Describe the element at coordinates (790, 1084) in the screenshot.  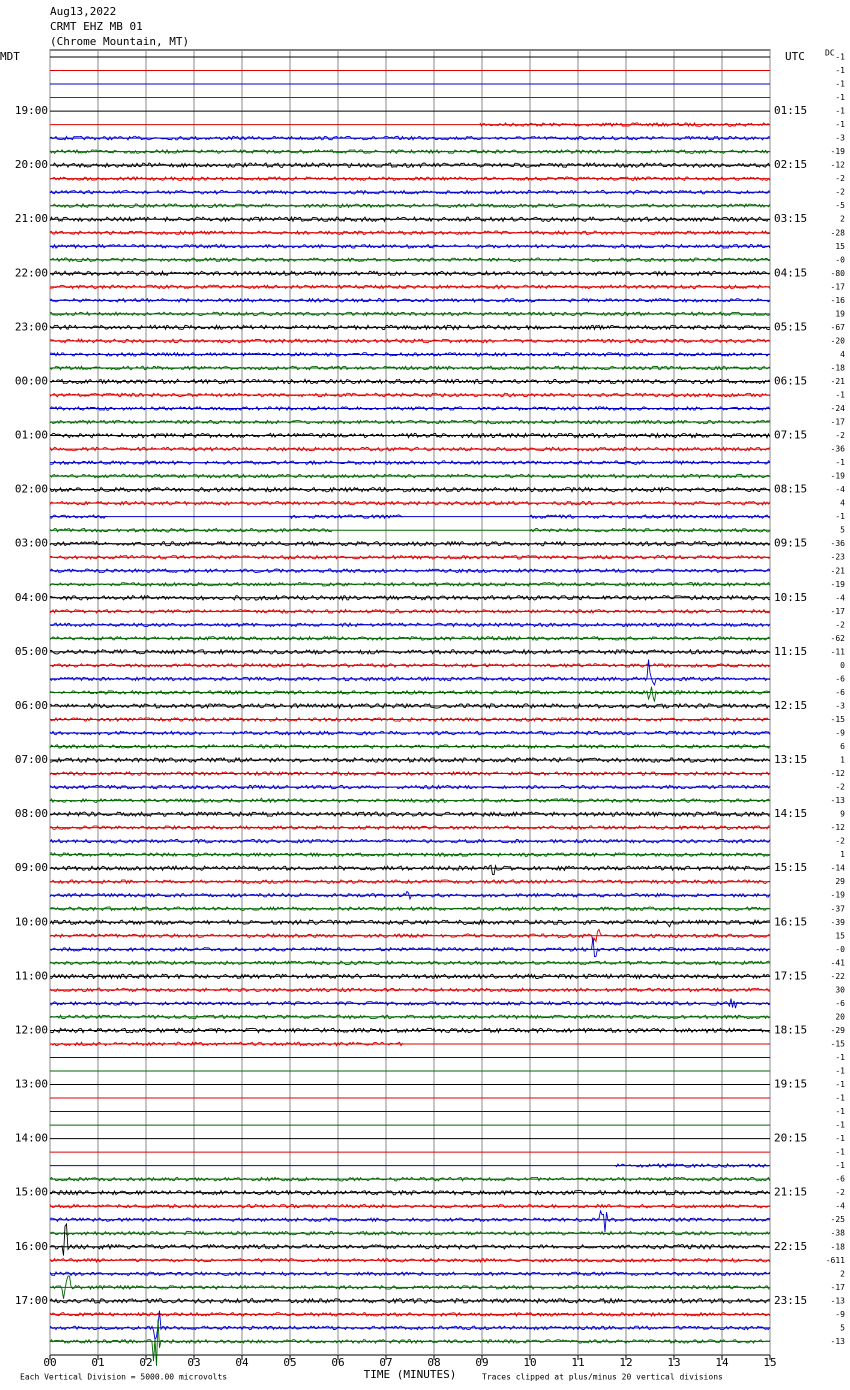
I see `right-hour-label: 19:15` at that location.